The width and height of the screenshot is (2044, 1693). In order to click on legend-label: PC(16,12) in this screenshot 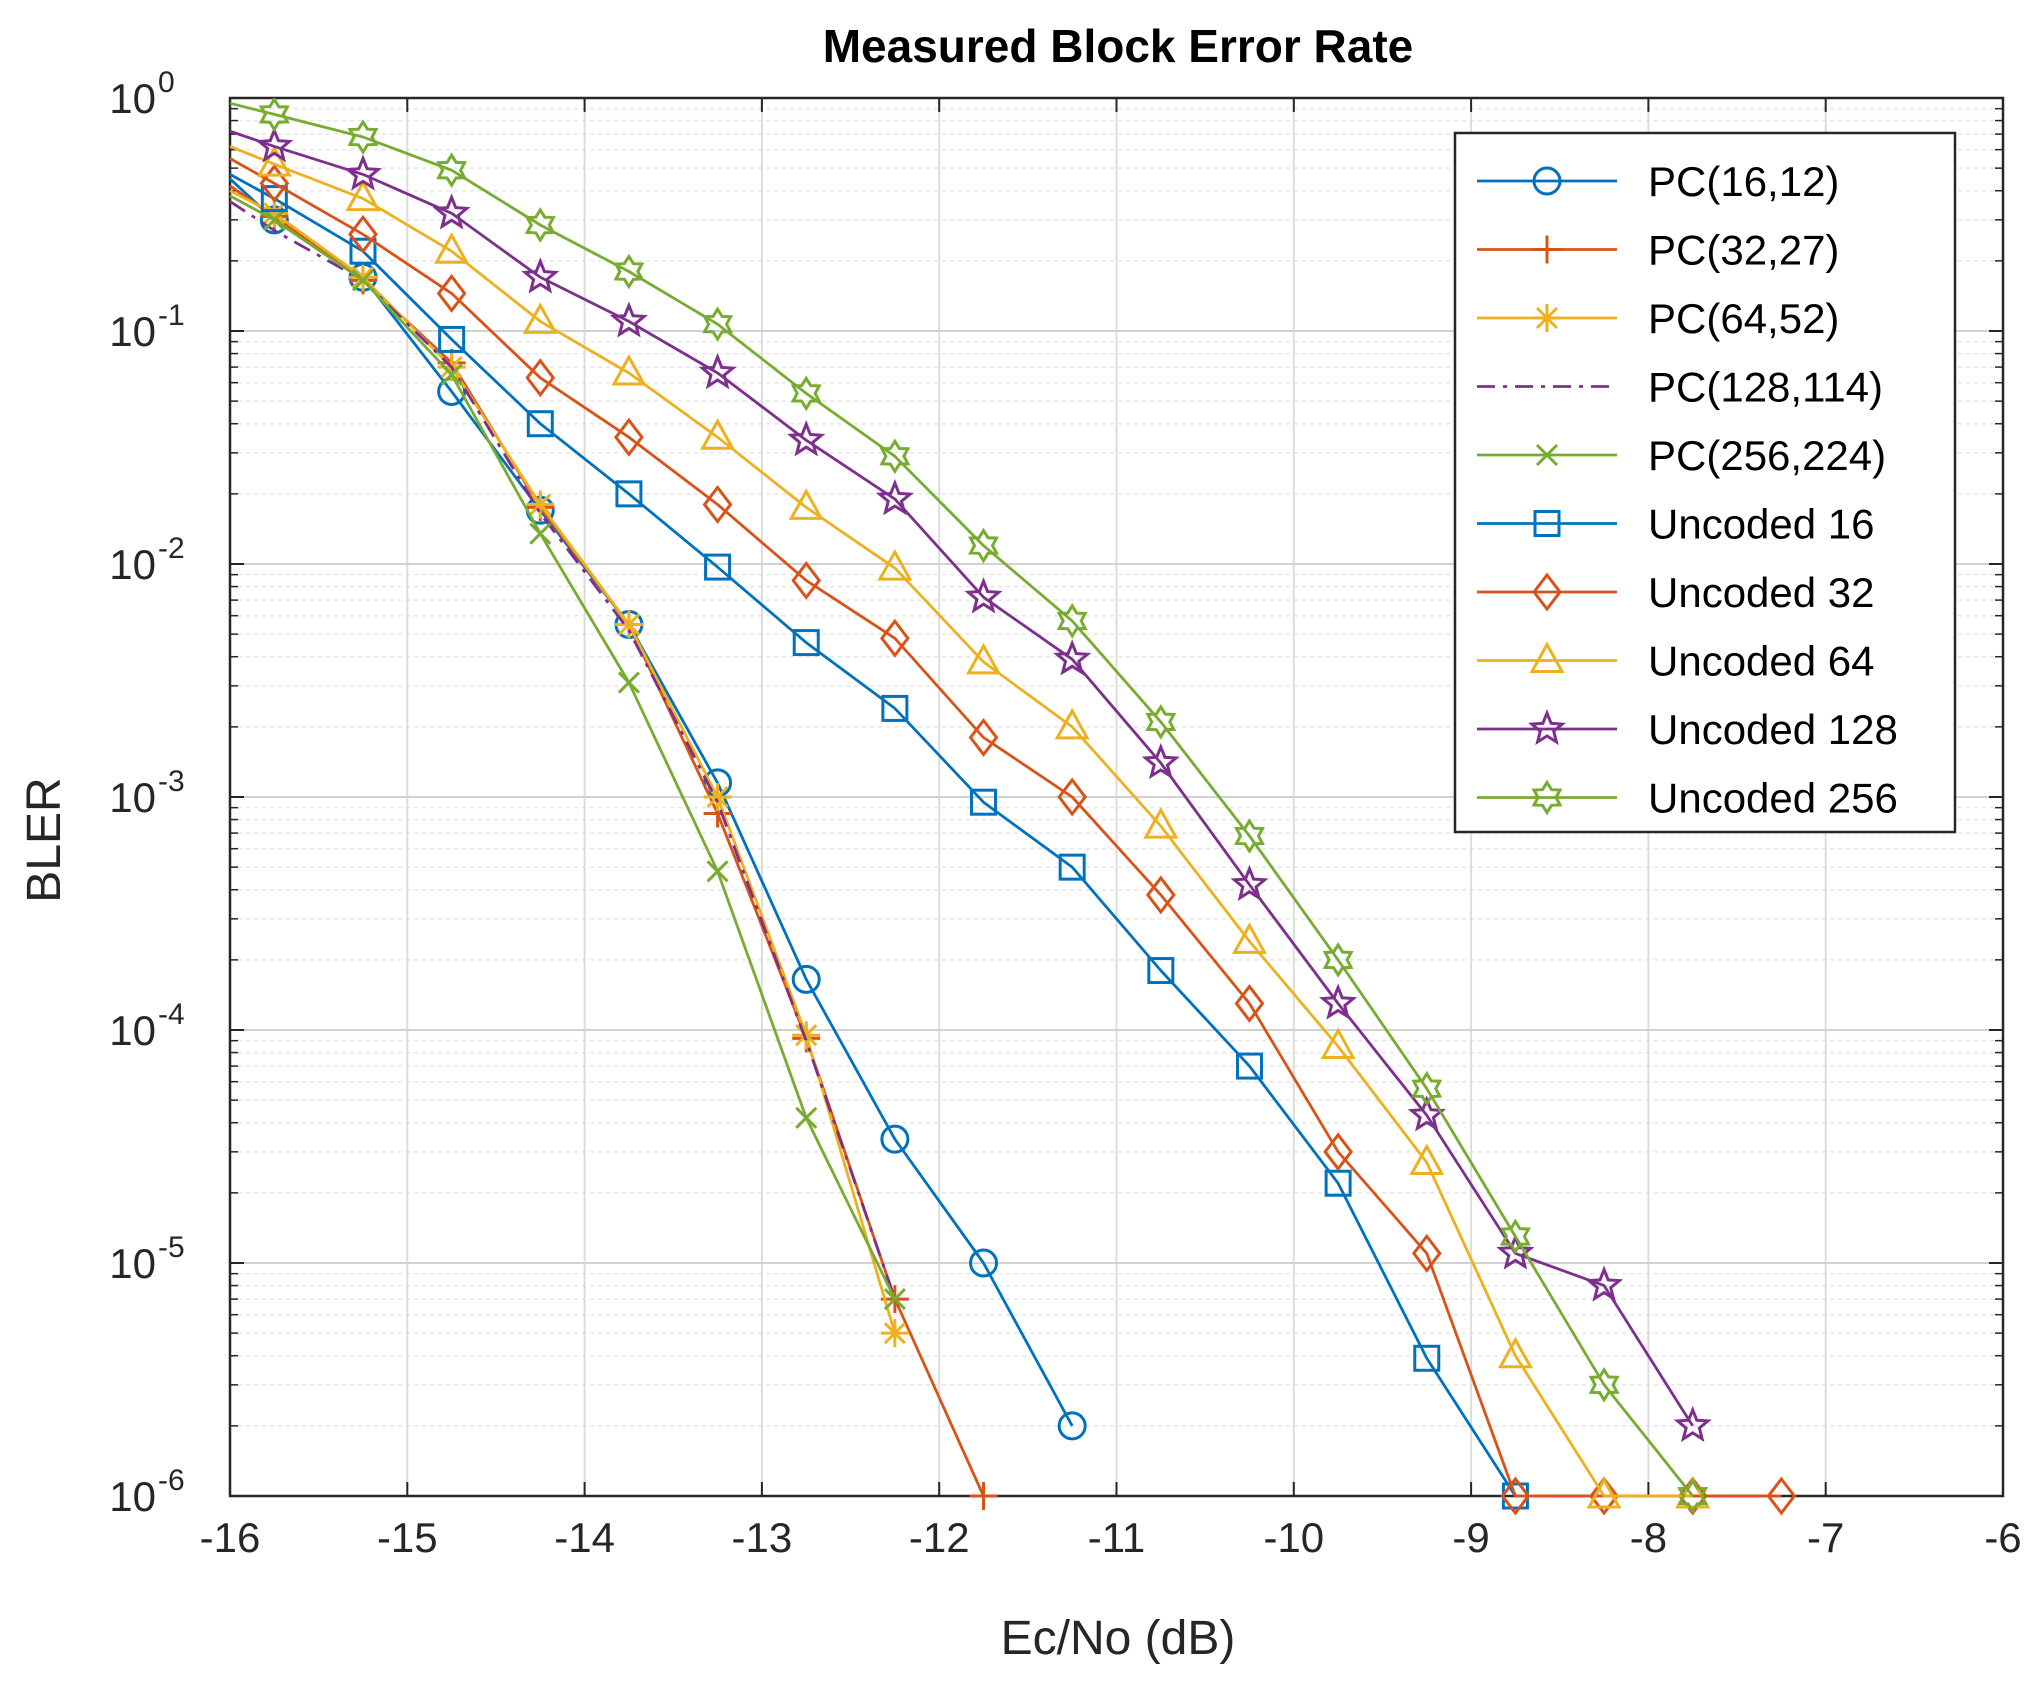, I will do `click(1743, 181)`.